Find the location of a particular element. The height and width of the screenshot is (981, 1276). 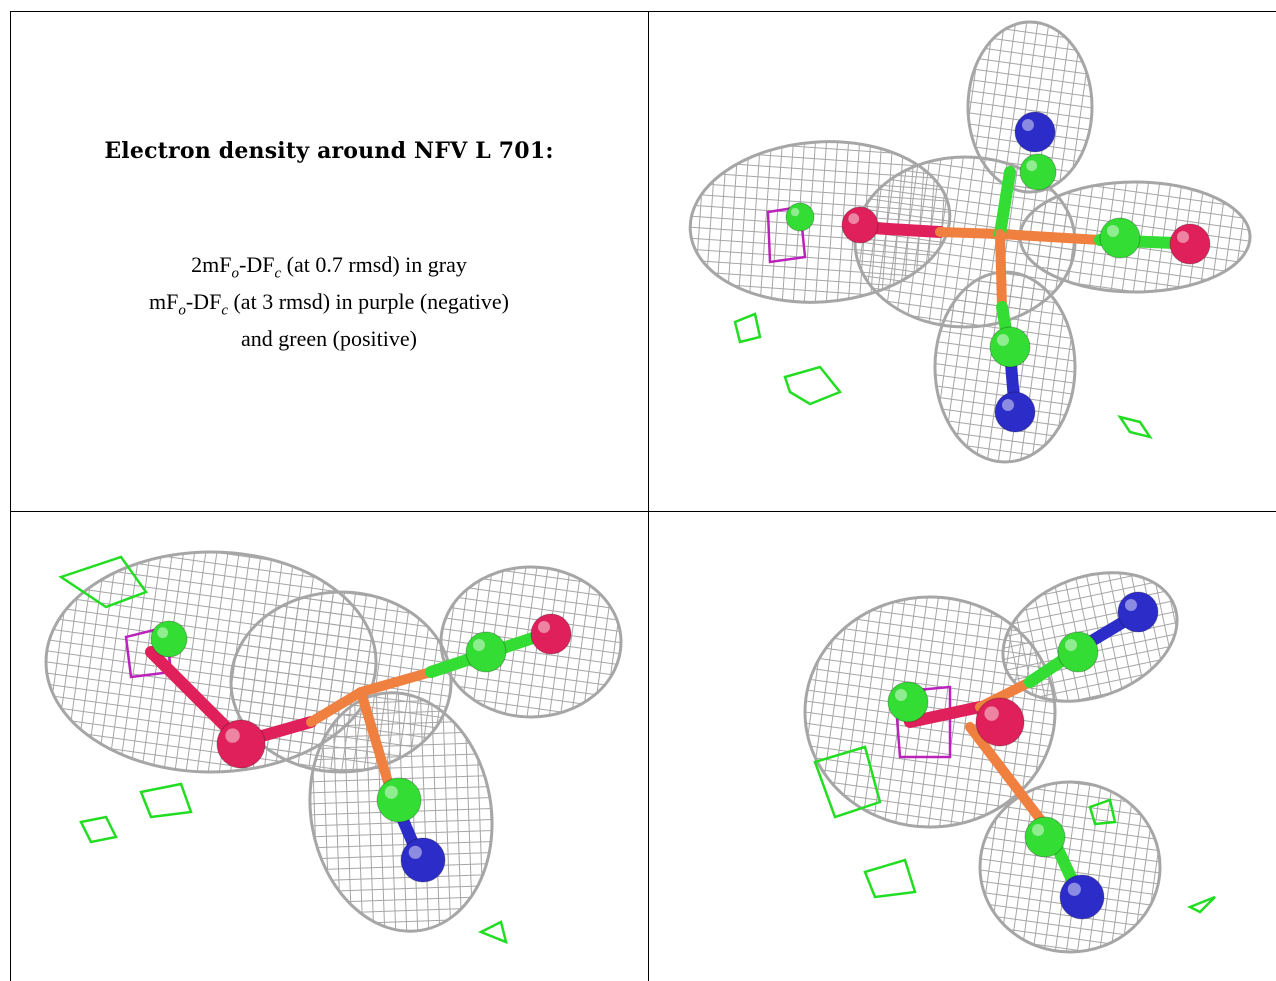

density-map-image is located at coordinates (1009, 762).